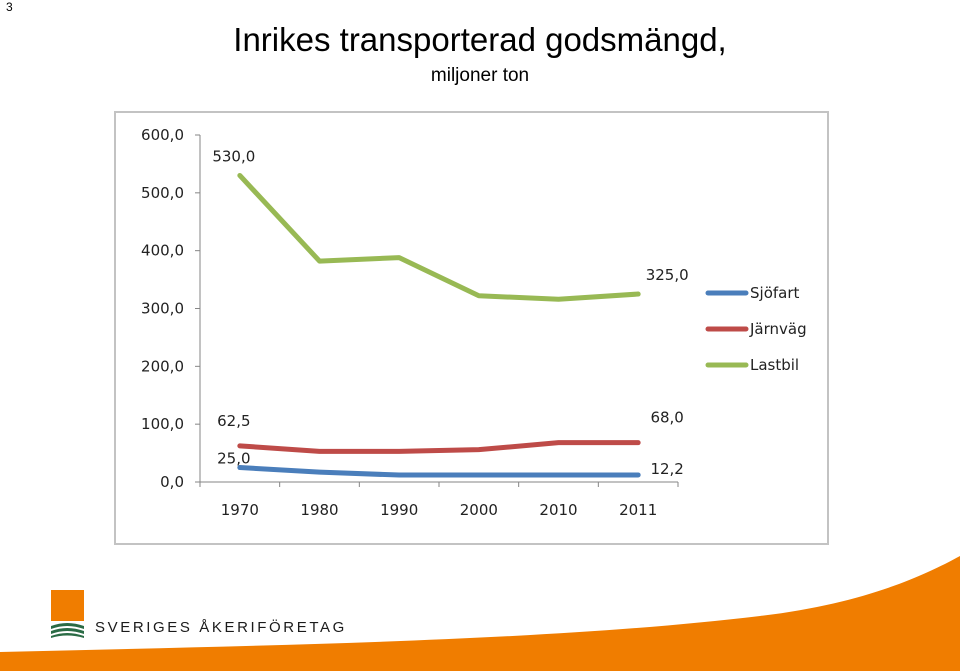 The image size is (960, 671). Describe the element at coordinates (666, 469) in the screenshot. I see `data-label: 12,2` at that location.